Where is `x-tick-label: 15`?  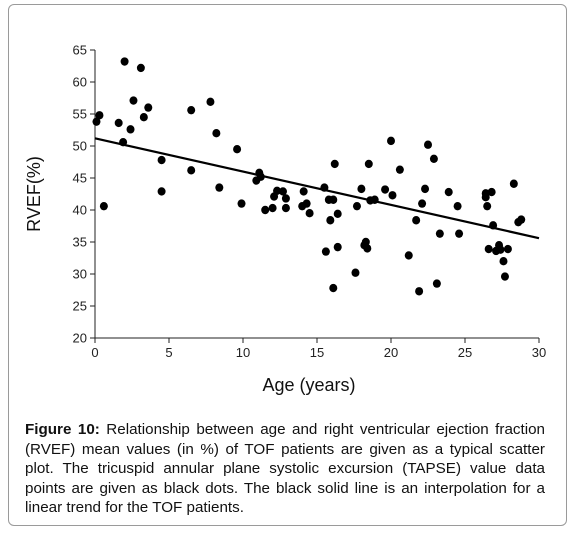 x-tick-label: 15 is located at coordinates (317, 352).